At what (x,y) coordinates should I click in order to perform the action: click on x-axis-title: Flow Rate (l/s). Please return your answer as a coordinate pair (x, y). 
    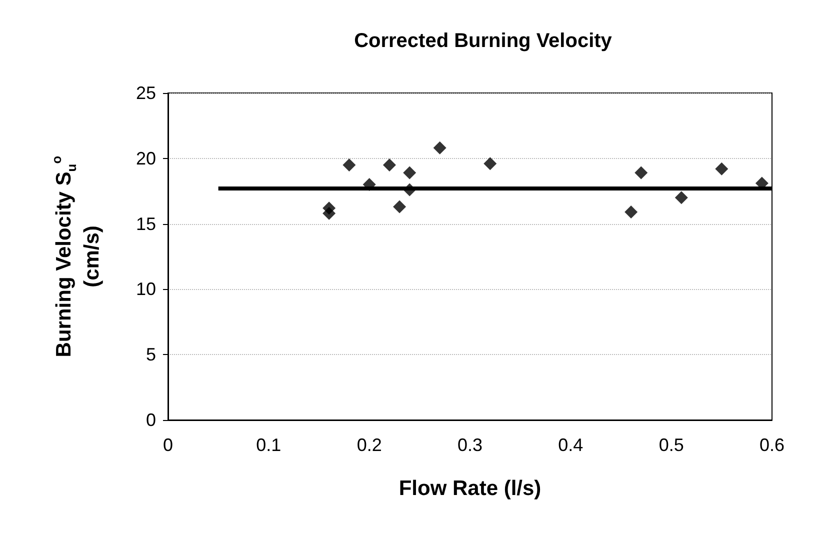
    Looking at the image, I should click on (470, 488).